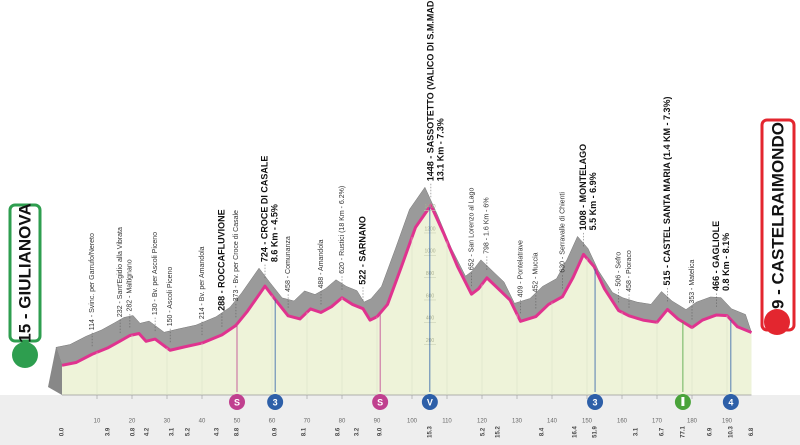 The height and width of the screenshot is (445, 800). Describe the element at coordinates (471, 229) in the screenshot. I see `annotation-label: 652 - San Lorenzo al Lago` at that location.